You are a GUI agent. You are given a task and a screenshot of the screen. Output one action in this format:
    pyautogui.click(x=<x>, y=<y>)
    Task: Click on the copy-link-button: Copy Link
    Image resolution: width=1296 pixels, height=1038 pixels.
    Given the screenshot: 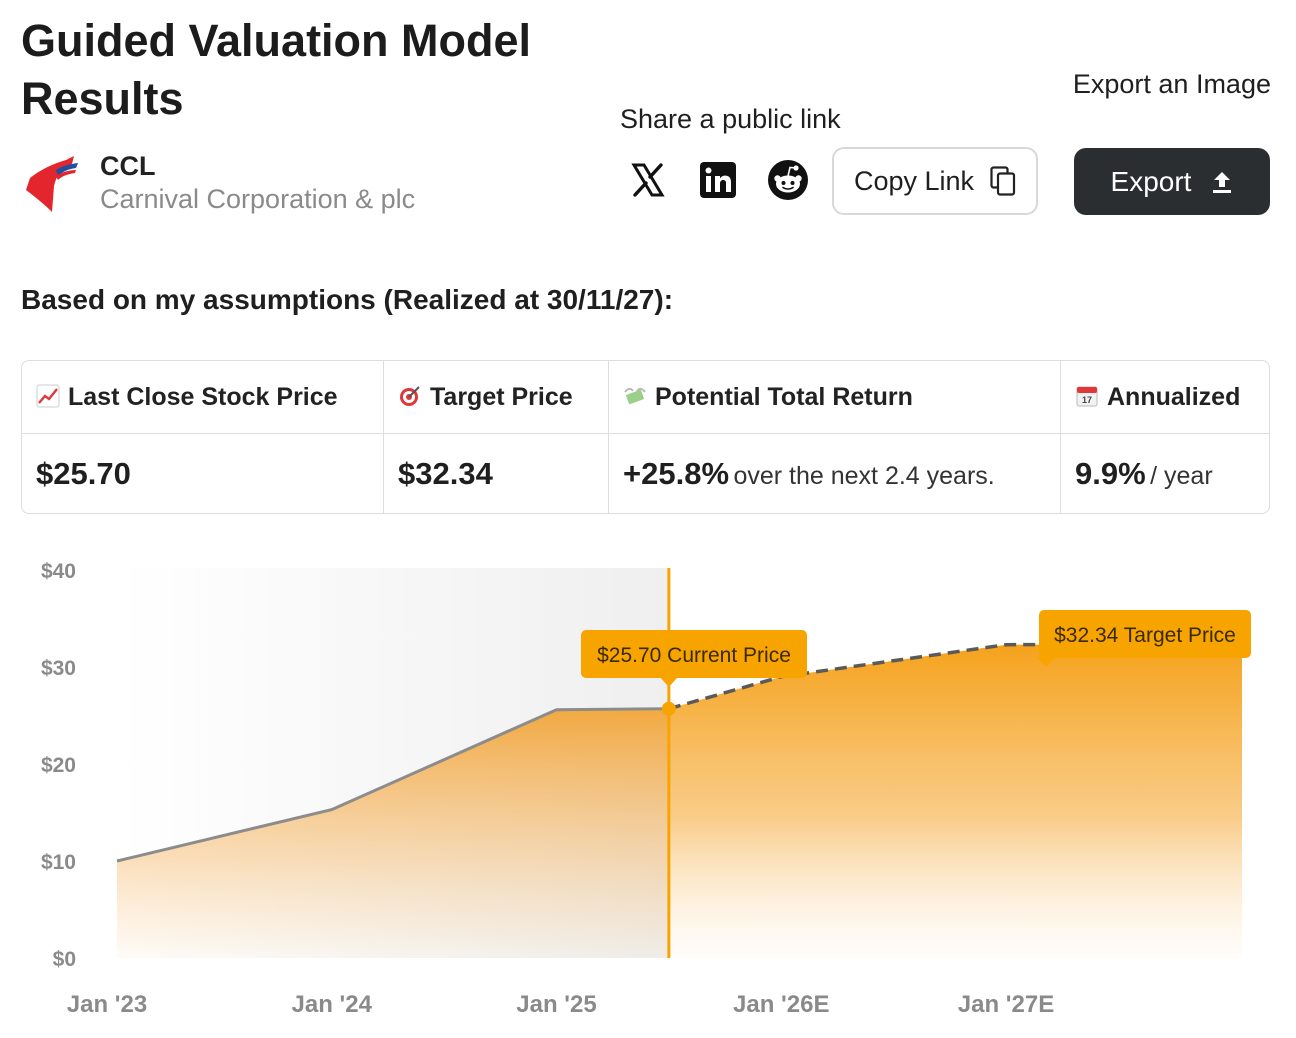 What is the action you would take?
    pyautogui.click(x=935, y=181)
    